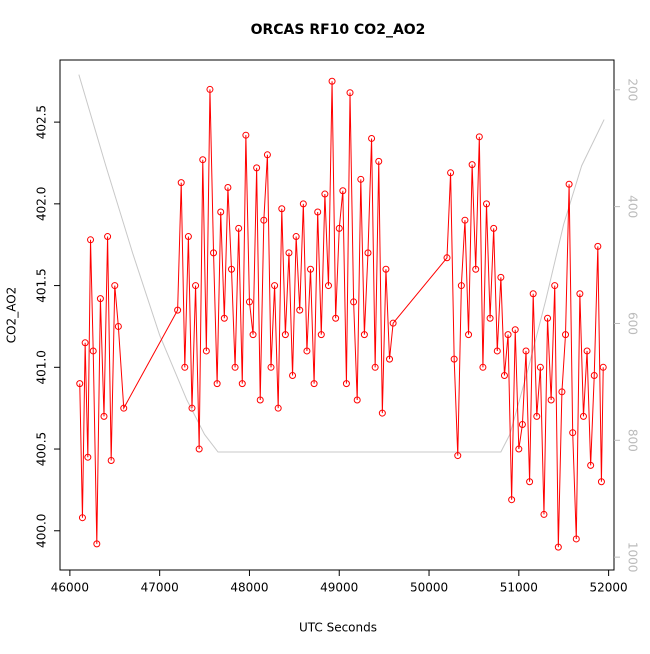  Describe the element at coordinates (609, 588) in the screenshot. I see `x-tick-label: 52000` at that location.